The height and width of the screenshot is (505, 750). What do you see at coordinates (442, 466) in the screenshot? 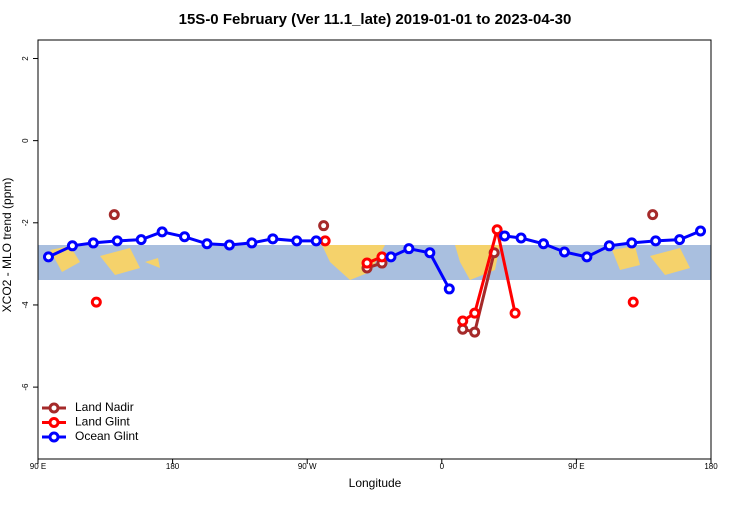
I see `x-tick-label: 0` at bounding box center [442, 466].